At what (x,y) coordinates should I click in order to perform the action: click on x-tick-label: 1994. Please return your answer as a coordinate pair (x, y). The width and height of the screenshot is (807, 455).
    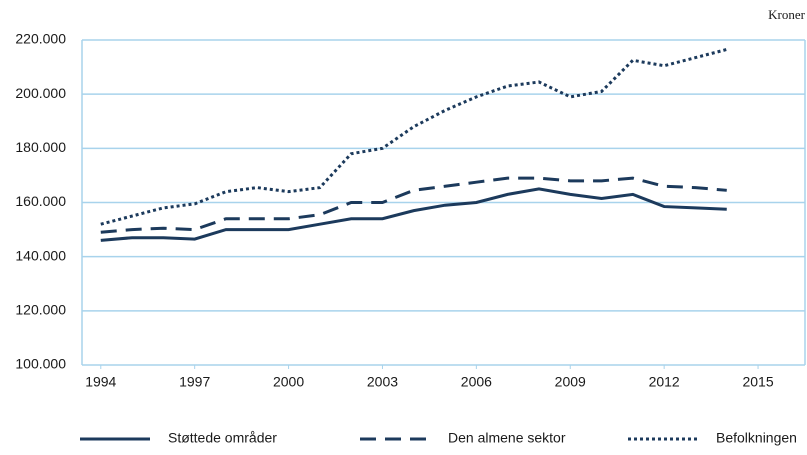
    Looking at the image, I should click on (100, 382).